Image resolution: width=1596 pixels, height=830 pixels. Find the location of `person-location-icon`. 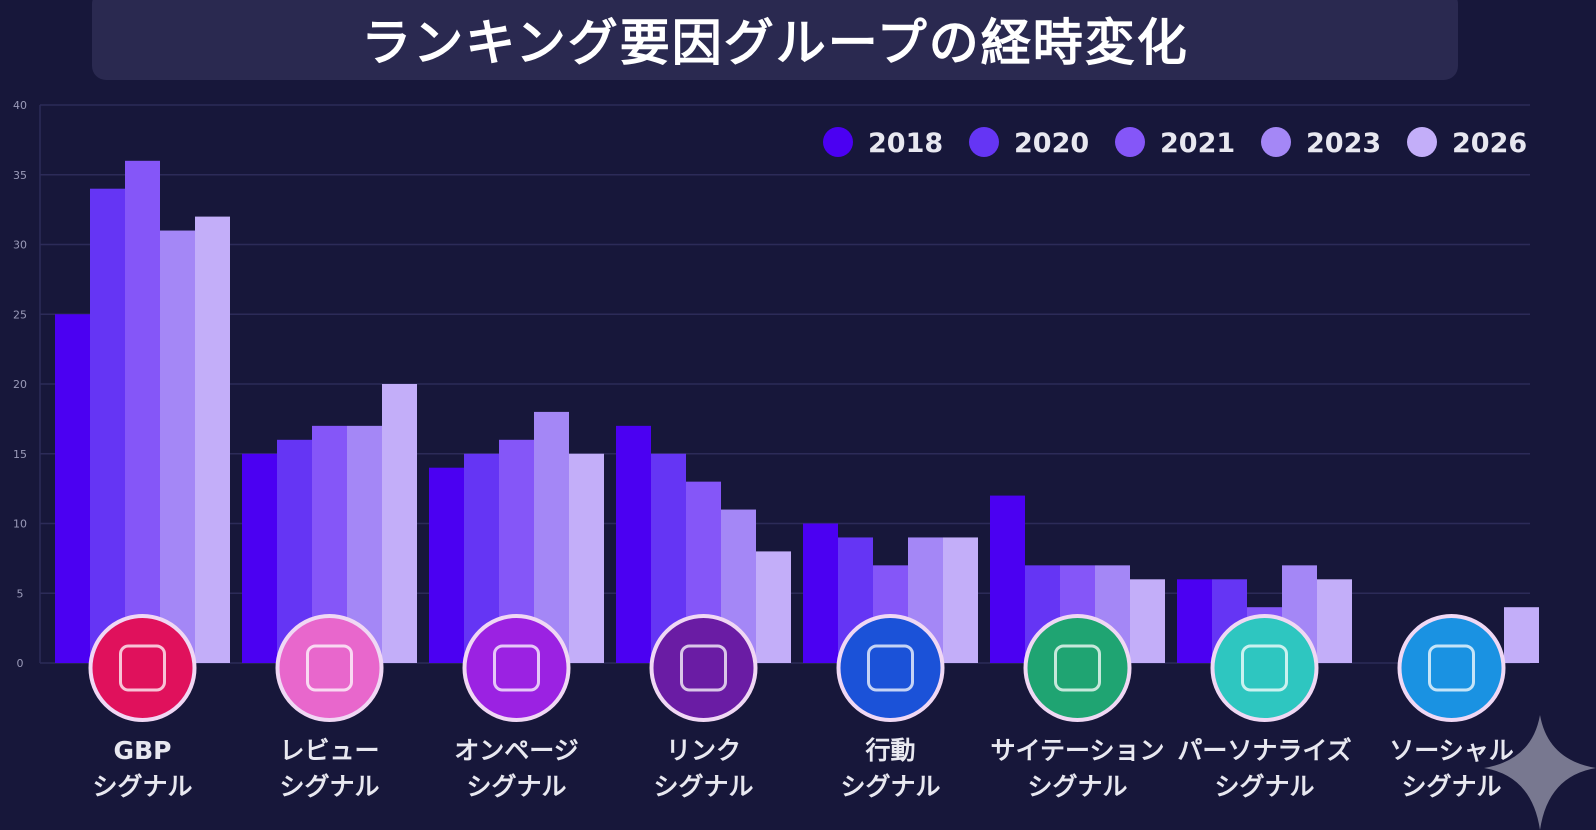

person-location-icon is located at coordinates (1264, 668).